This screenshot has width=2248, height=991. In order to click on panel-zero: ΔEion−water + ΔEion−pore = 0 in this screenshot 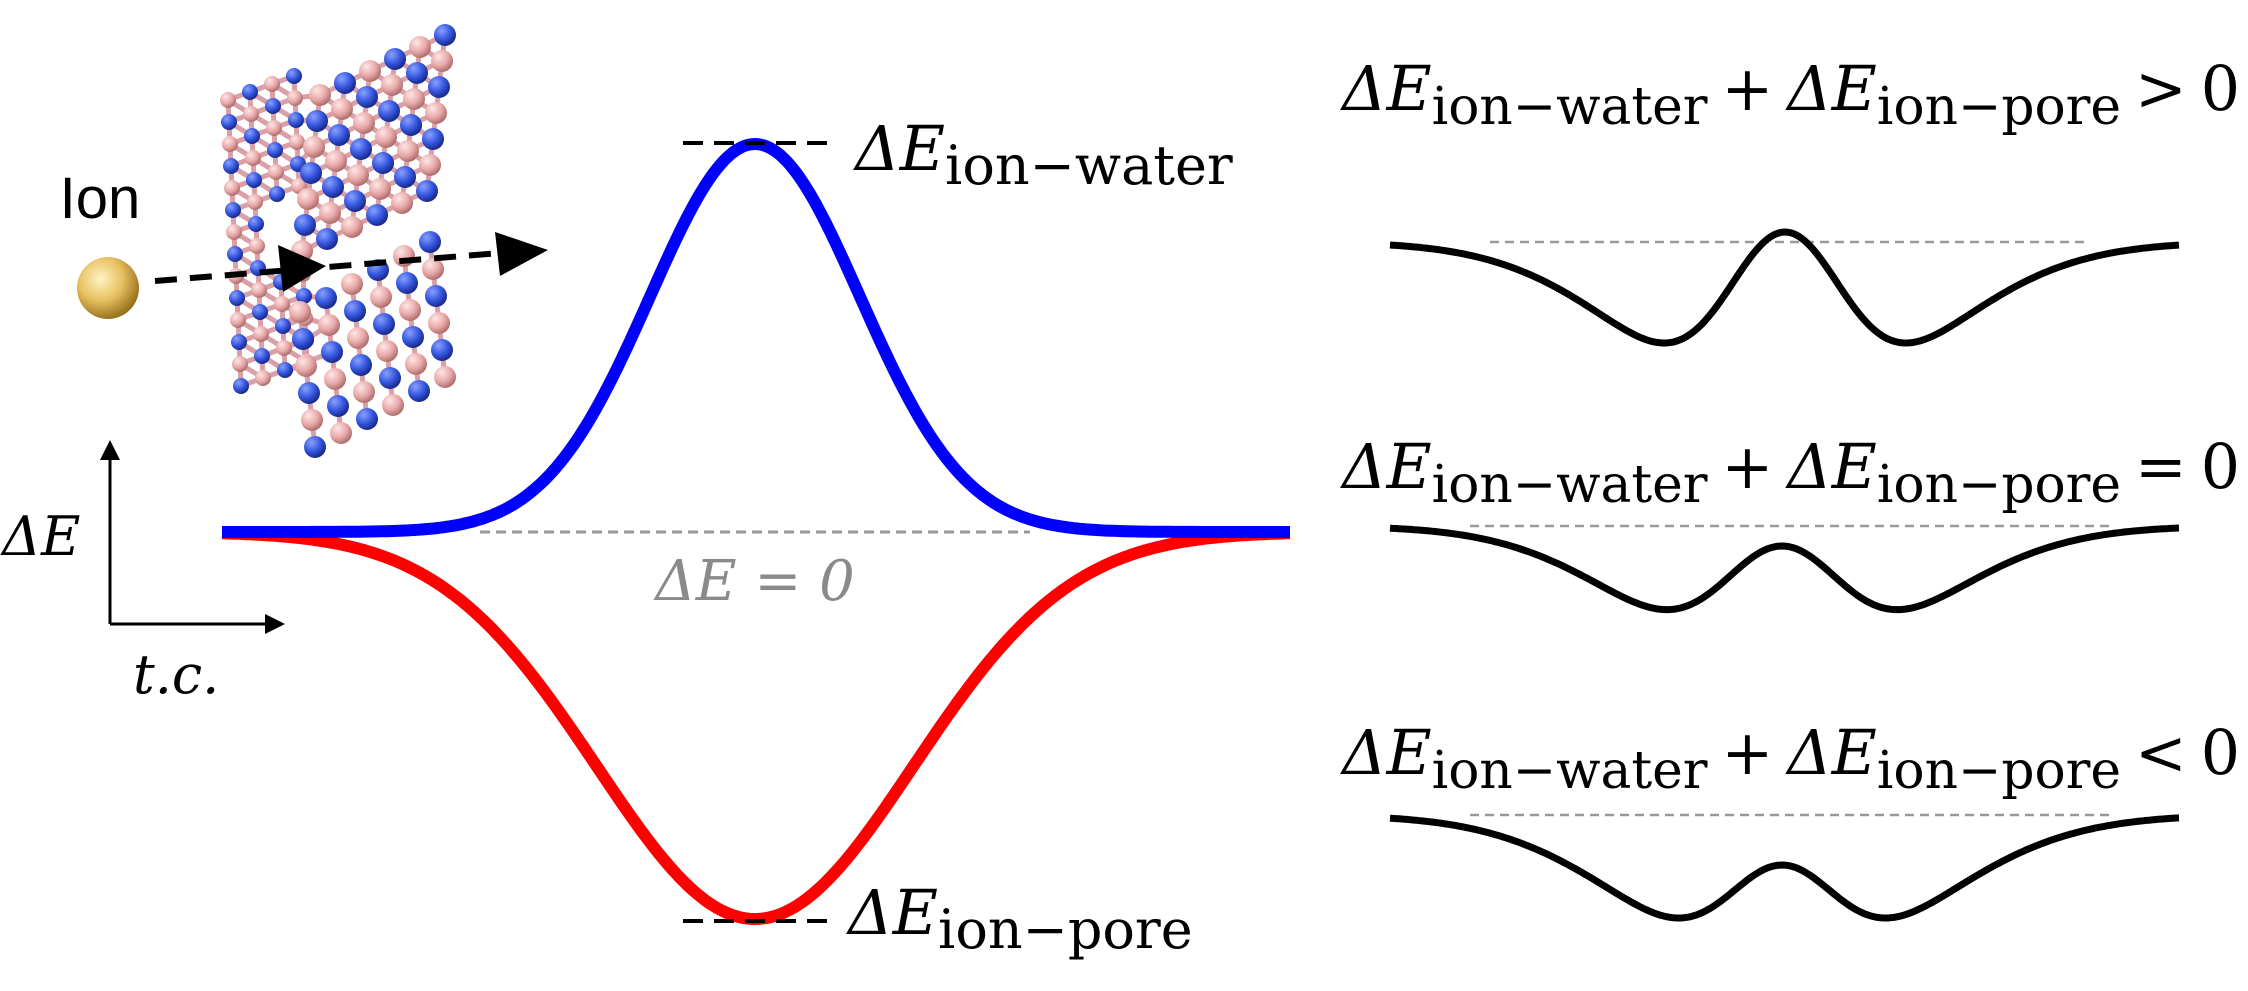, I will do `click(1790, 522)`.